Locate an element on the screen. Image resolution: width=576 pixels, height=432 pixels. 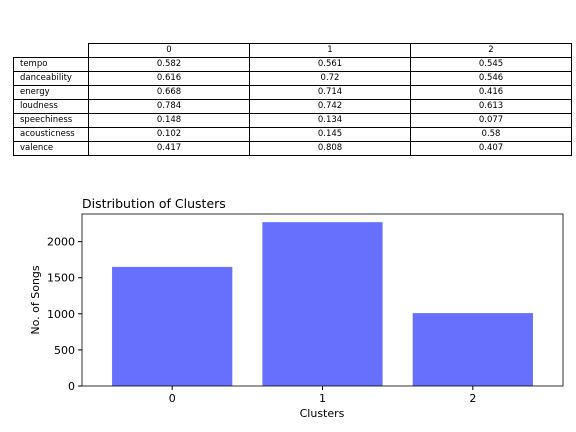
y-tick-label: 1000 is located at coordinates (61, 314).